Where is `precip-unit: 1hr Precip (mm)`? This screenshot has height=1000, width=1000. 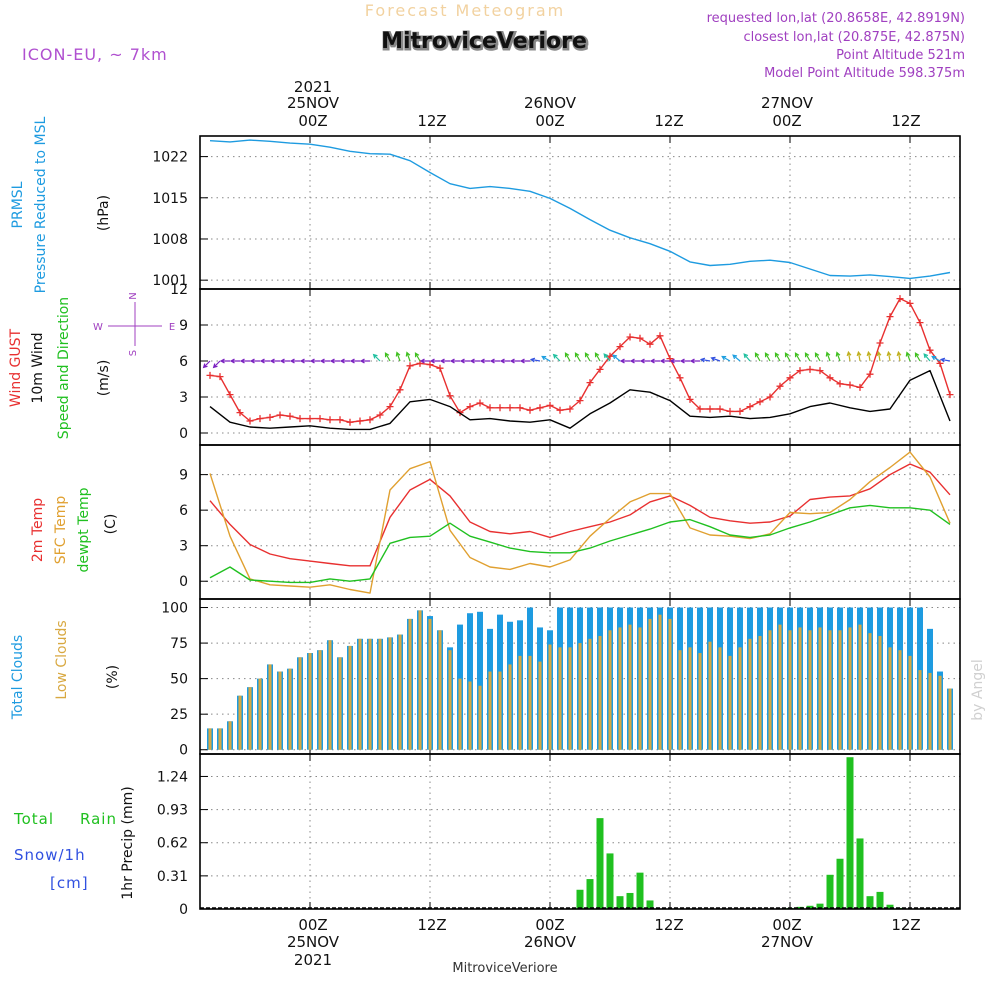 precip-unit: 1hr Precip (mm) is located at coordinates (128, 842).